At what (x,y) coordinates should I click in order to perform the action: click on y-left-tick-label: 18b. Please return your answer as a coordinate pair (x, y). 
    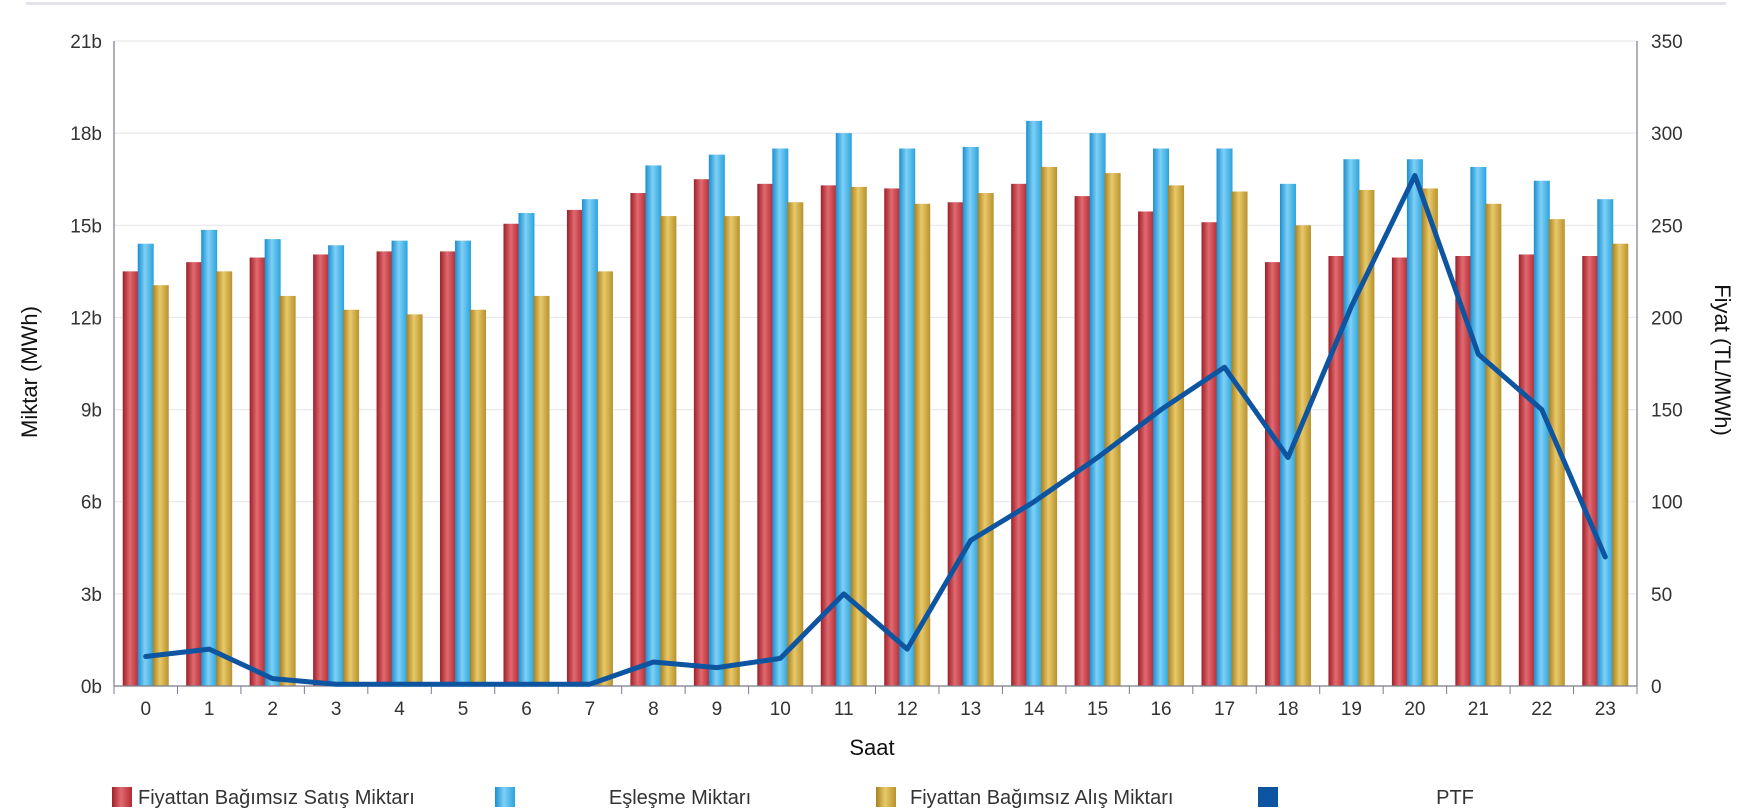
    Looking at the image, I should click on (86, 134).